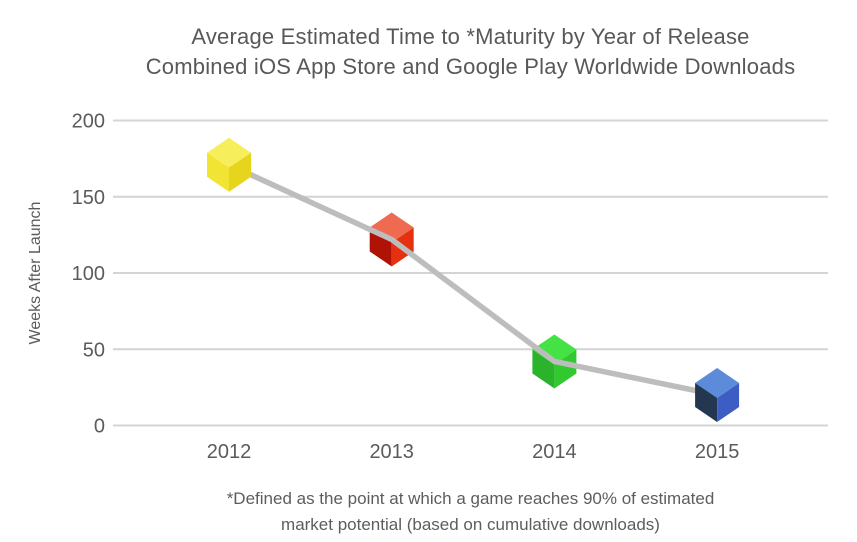 Image resolution: width=857 pixels, height=542 pixels. I want to click on red-cube-left-face, so click(380, 247).